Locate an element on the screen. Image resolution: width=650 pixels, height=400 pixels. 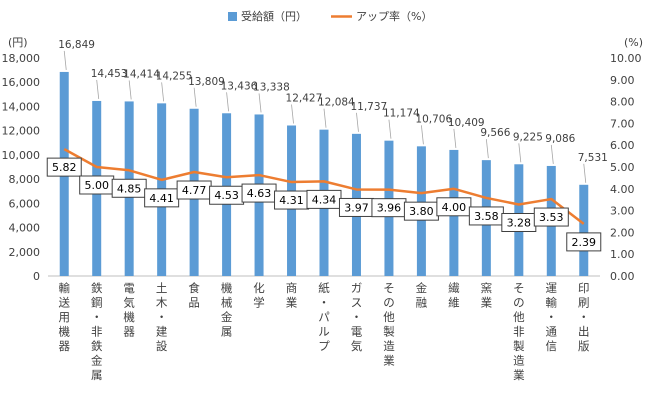
bar is located at coordinates (584, 230).